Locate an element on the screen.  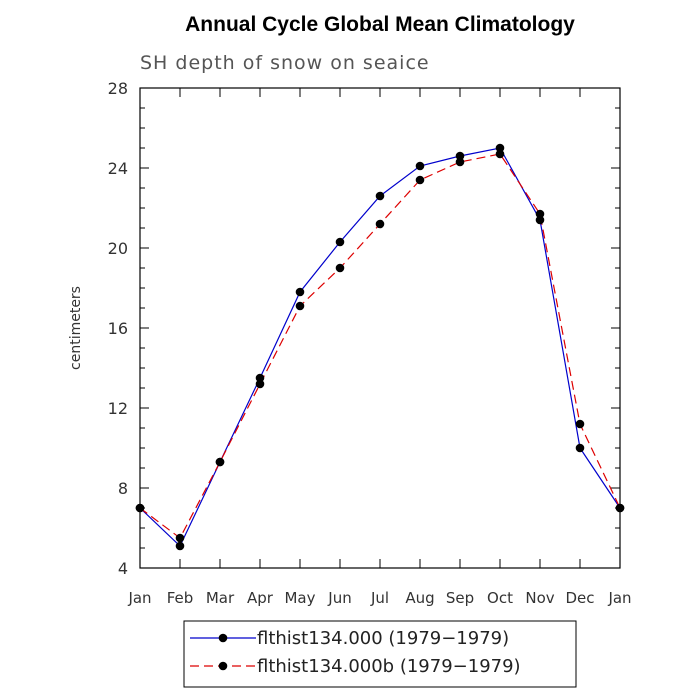
x-tick-label: Nov is located at coordinates (539, 598).